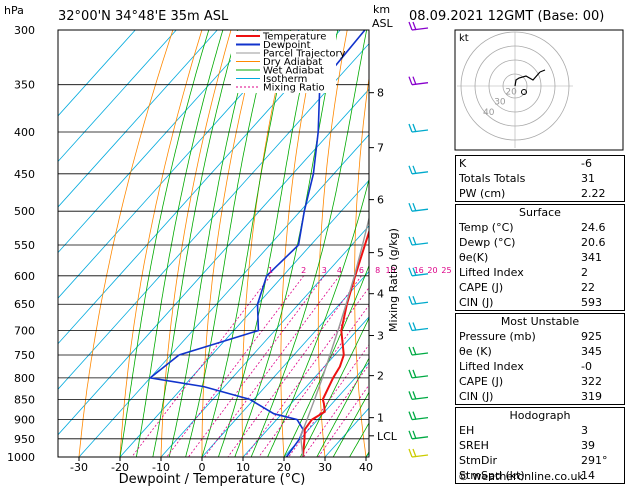 The image size is (629, 486). I want to click on hodograph-table-title: Hodograph, so click(540, 415).